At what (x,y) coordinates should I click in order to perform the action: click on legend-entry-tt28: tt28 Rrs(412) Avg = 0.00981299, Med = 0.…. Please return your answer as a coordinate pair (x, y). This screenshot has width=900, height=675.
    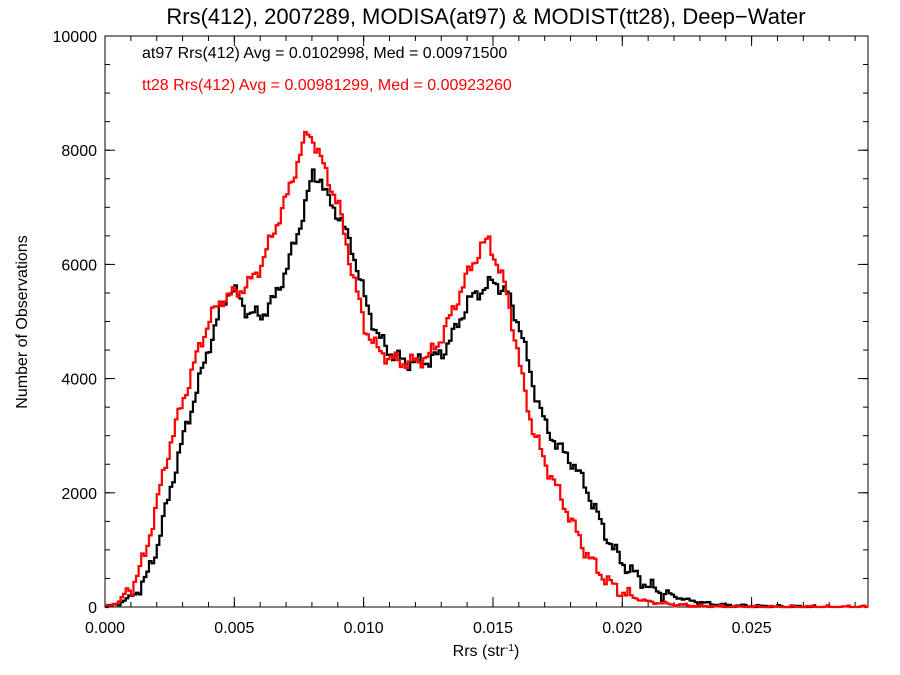
    Looking at the image, I should click on (327, 85).